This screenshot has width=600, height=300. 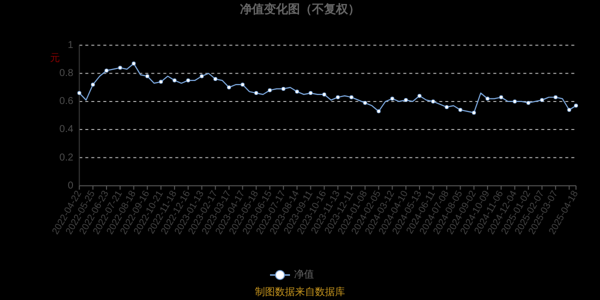 I want to click on text: 制图数据来自数据库, so click(x=300, y=292).